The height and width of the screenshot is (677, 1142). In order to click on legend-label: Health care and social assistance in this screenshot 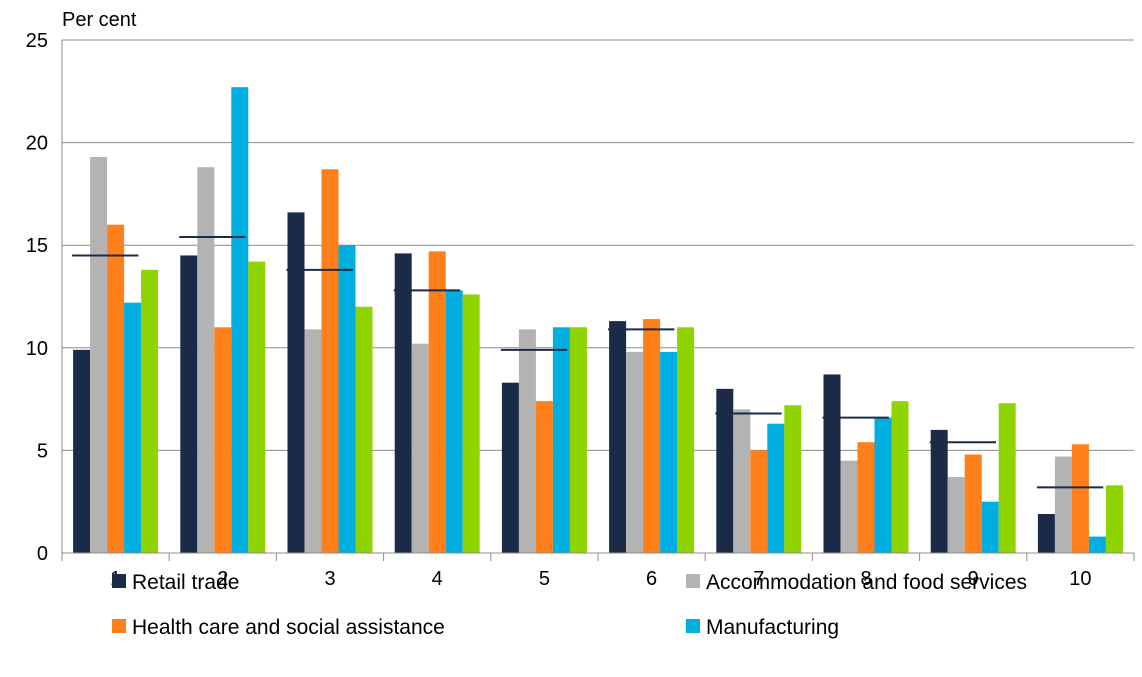, I will do `click(288, 627)`.